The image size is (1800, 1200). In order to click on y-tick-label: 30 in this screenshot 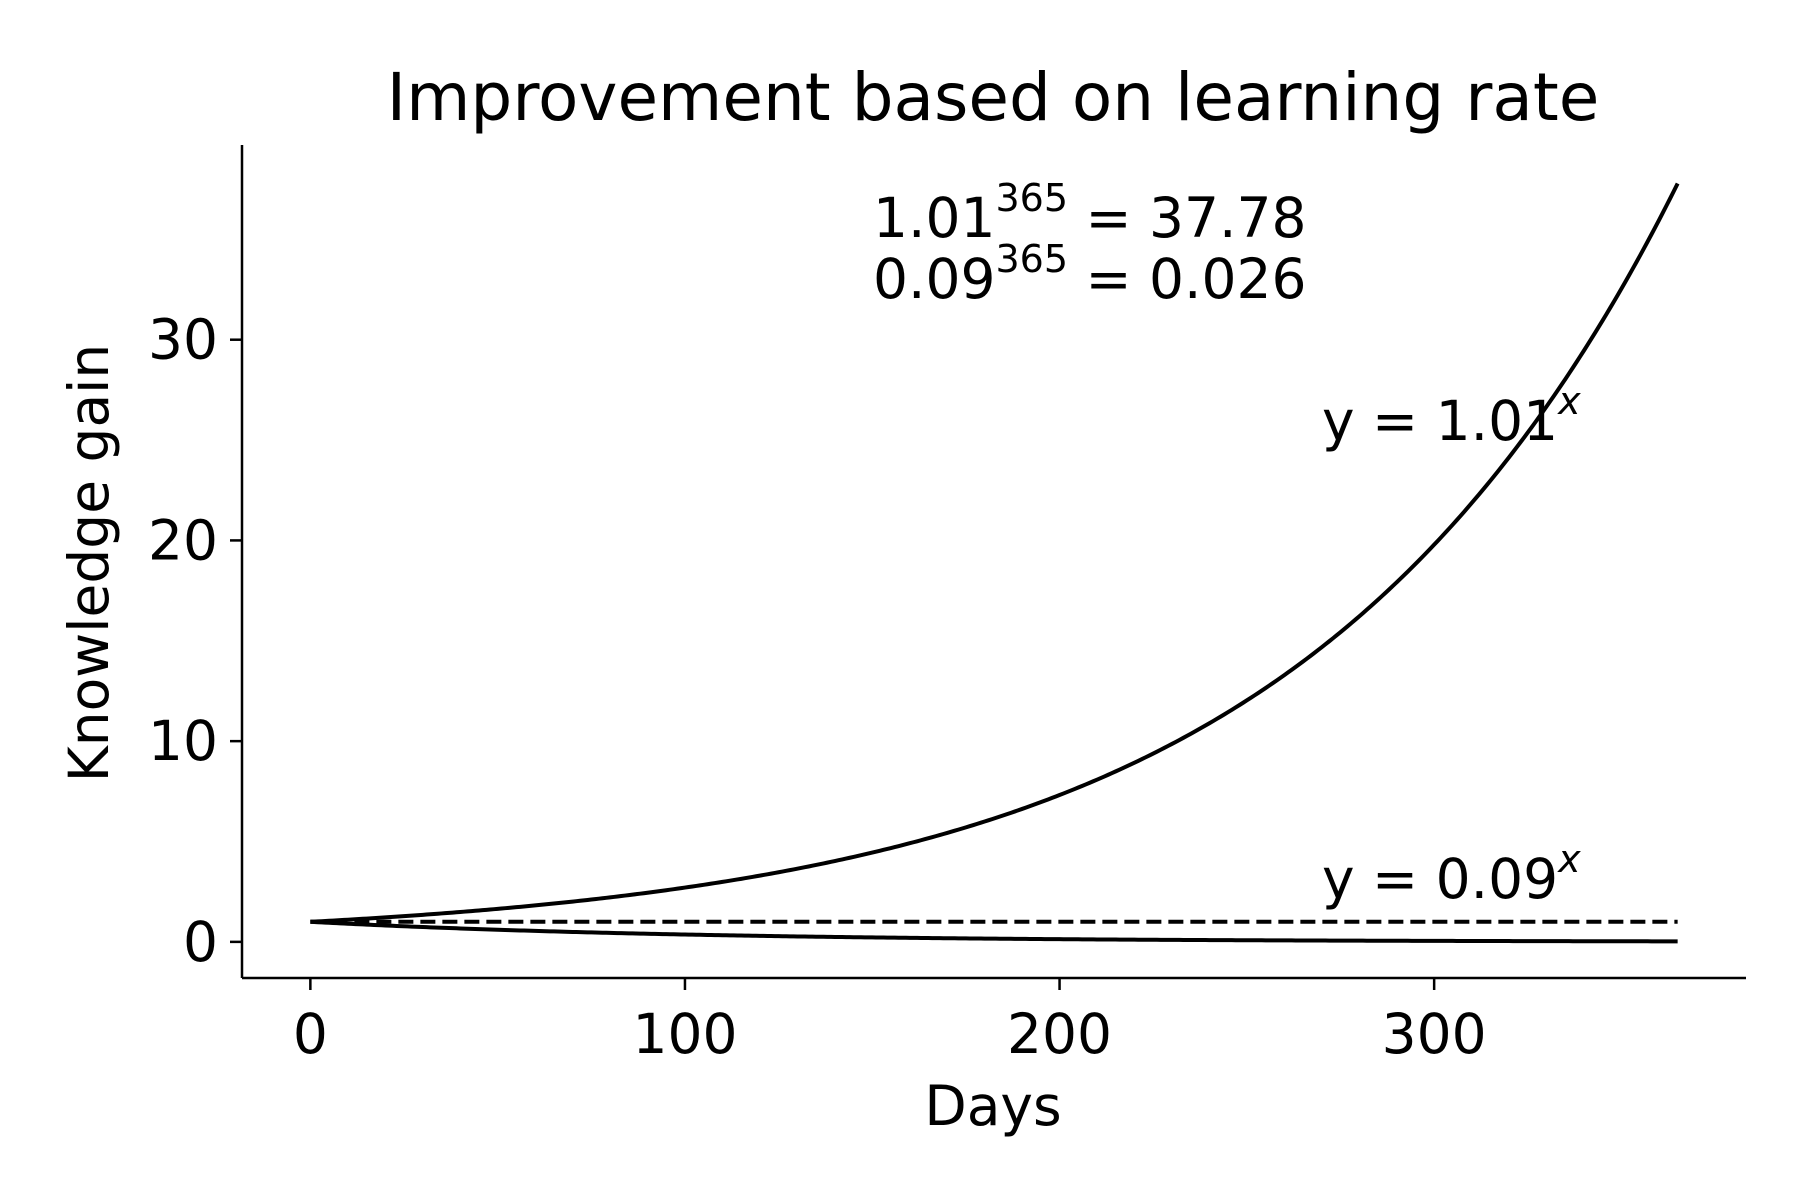, I will do `click(183, 340)`.